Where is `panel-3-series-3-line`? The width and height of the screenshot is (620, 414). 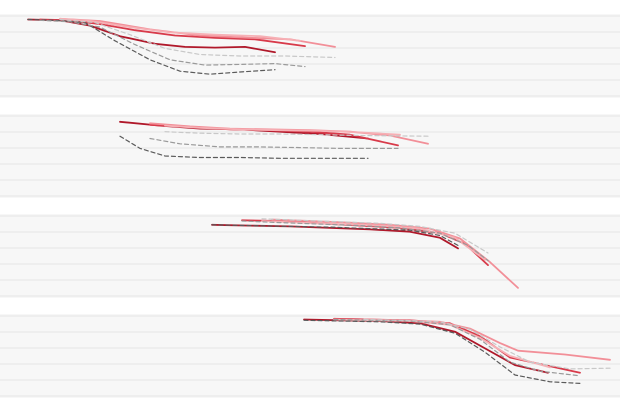
panel-3-series-3-line is located at coordinates (395, 253).